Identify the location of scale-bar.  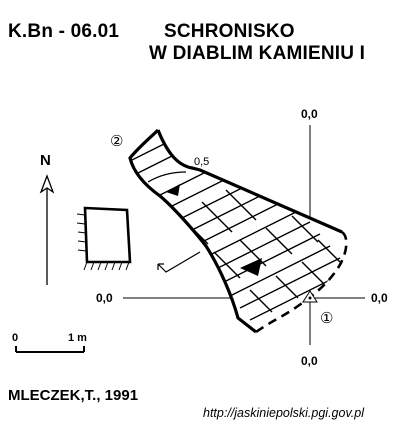
(50, 349).